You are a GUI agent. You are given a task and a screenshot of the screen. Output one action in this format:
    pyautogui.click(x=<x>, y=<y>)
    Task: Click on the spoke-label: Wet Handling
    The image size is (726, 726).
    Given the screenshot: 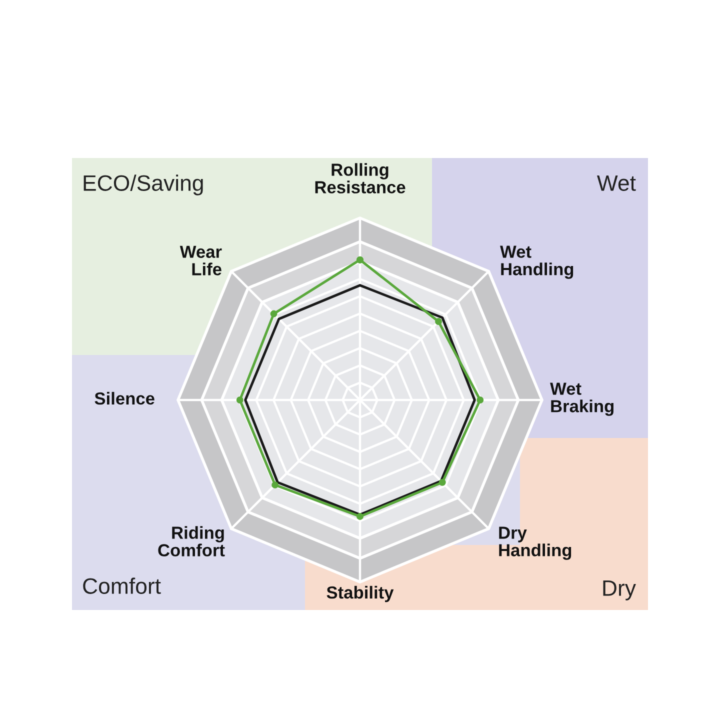 What is the action you would take?
    pyautogui.click(x=537, y=262)
    